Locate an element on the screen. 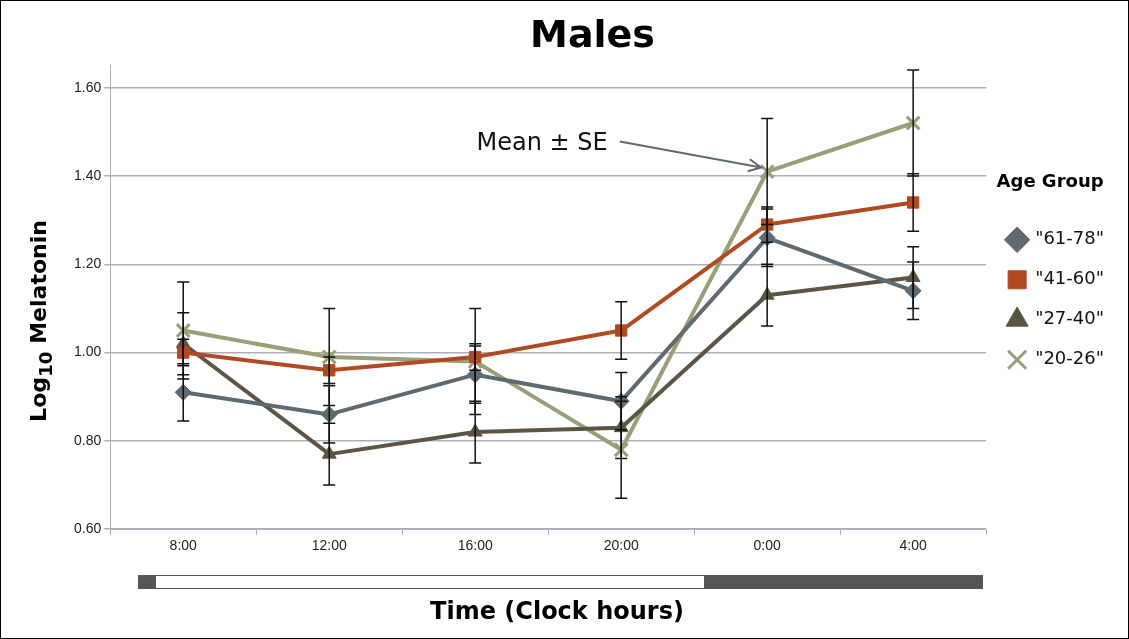  x-tick-label: 0:00 is located at coordinates (767, 545).